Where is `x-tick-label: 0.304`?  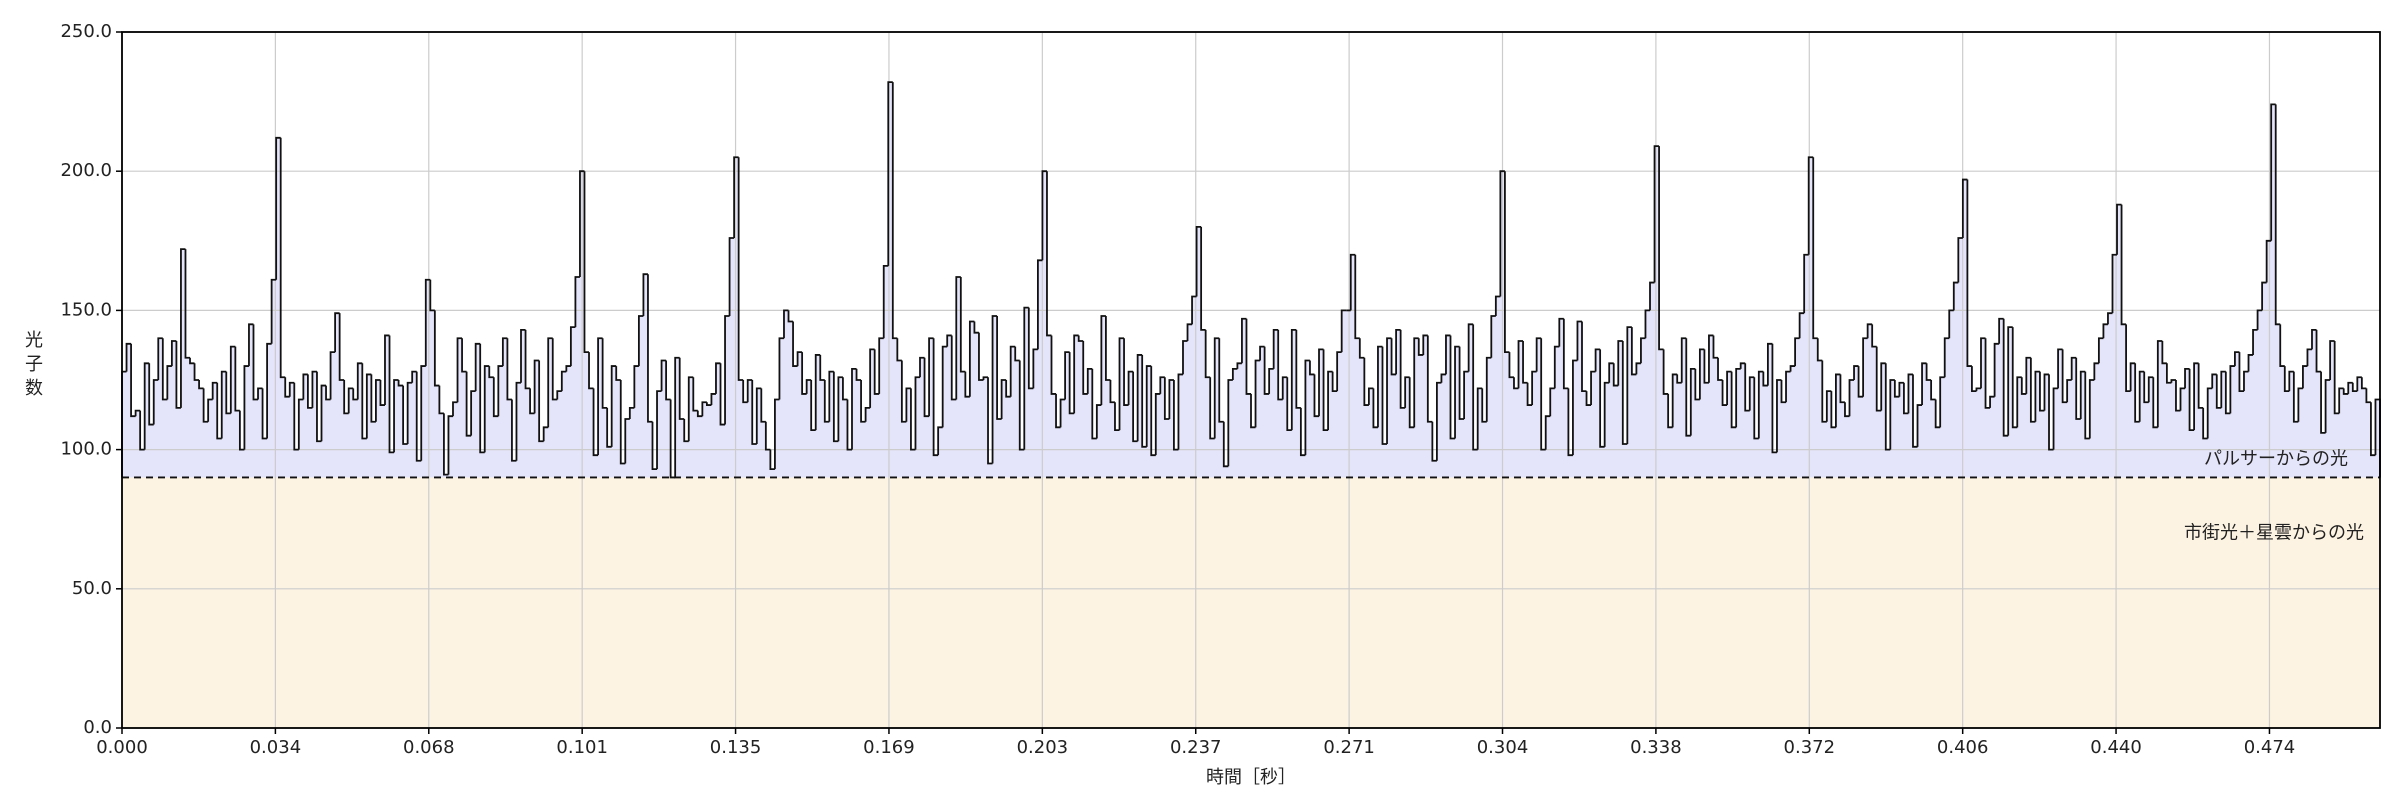
x-tick-label: 0.304 is located at coordinates (1503, 747).